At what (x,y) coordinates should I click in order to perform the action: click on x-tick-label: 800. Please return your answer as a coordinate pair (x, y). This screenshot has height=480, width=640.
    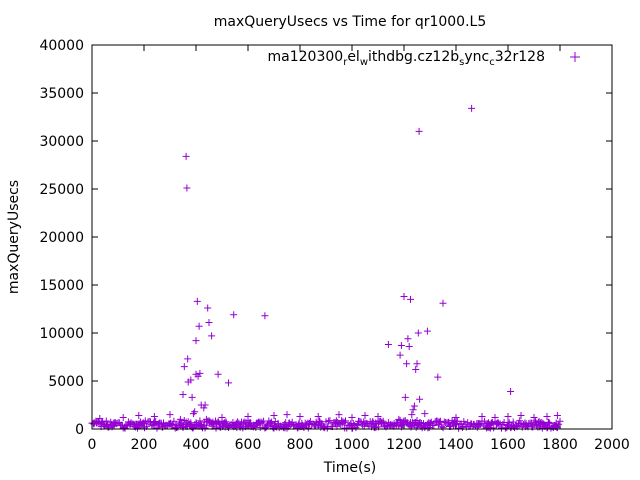
    Looking at the image, I should click on (300, 445).